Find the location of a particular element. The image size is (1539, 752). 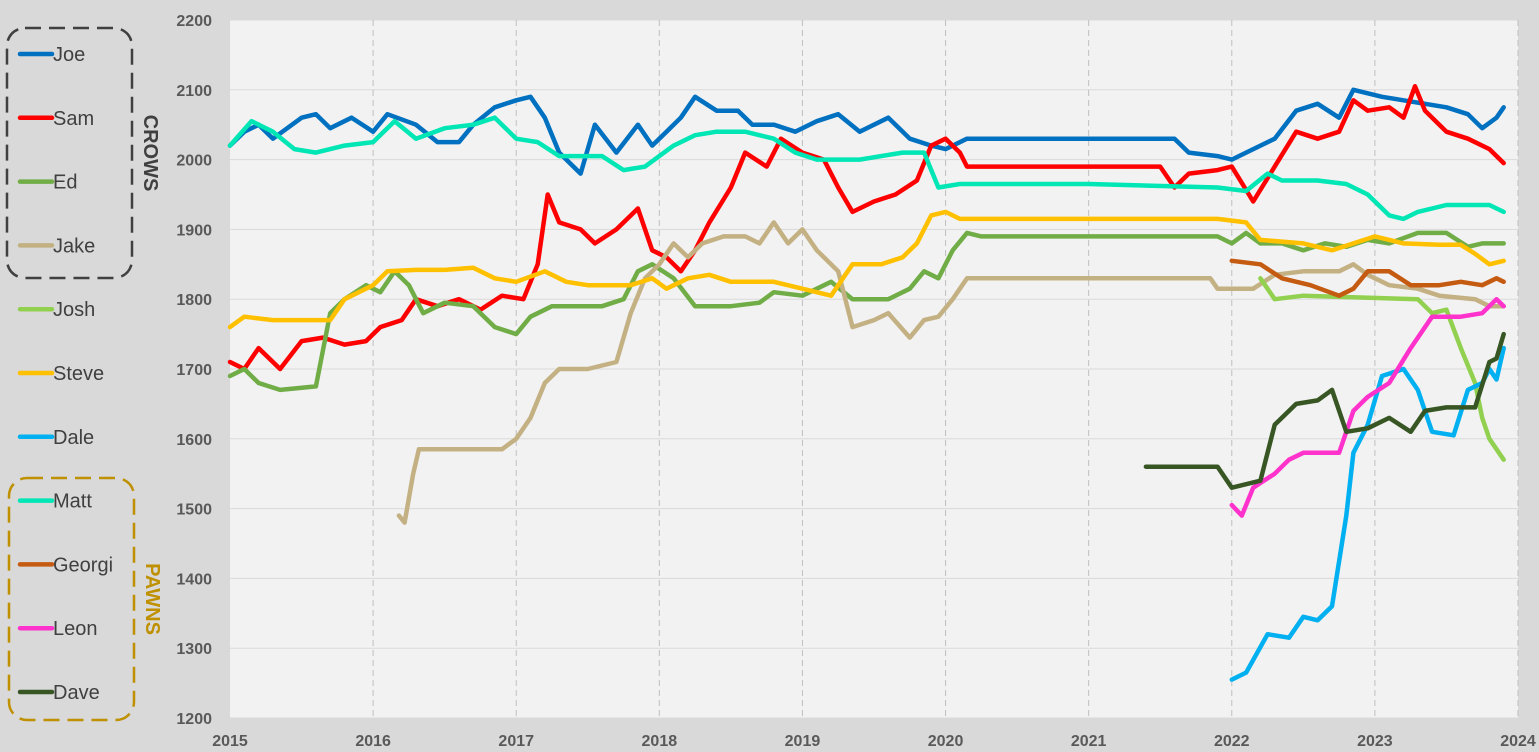

group-box-crows is located at coordinates (69, 153).